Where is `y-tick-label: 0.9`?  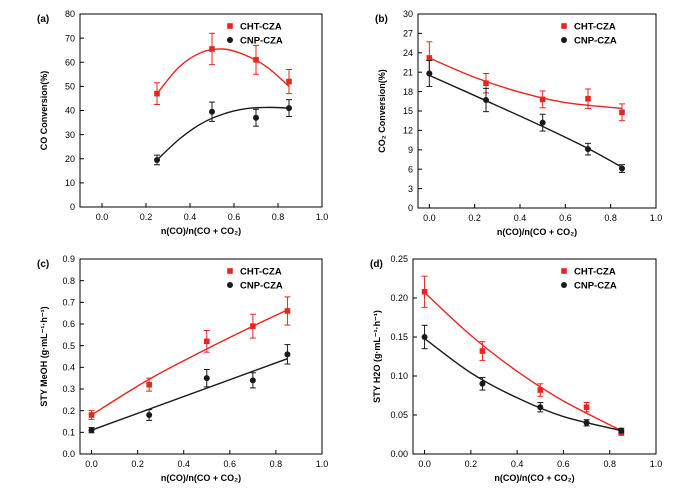 y-tick-label: 0.9 is located at coordinates (68, 259).